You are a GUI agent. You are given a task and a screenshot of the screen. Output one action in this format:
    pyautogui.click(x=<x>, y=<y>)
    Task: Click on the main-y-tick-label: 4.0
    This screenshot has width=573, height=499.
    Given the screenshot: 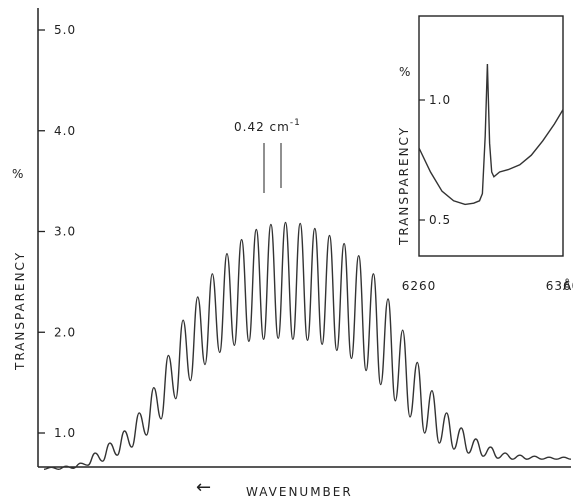 What is the action you would take?
    pyautogui.click(x=65, y=131)
    